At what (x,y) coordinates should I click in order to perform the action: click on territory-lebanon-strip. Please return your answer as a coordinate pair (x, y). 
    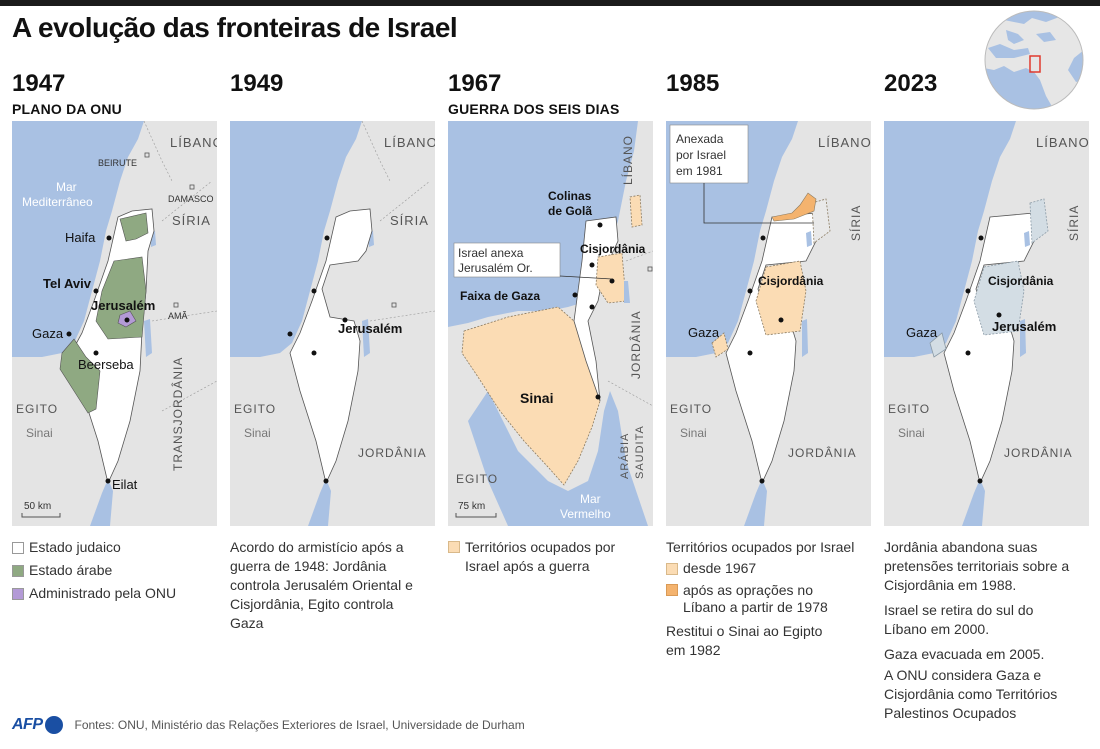
    Looking at the image, I should click on (794, 207).